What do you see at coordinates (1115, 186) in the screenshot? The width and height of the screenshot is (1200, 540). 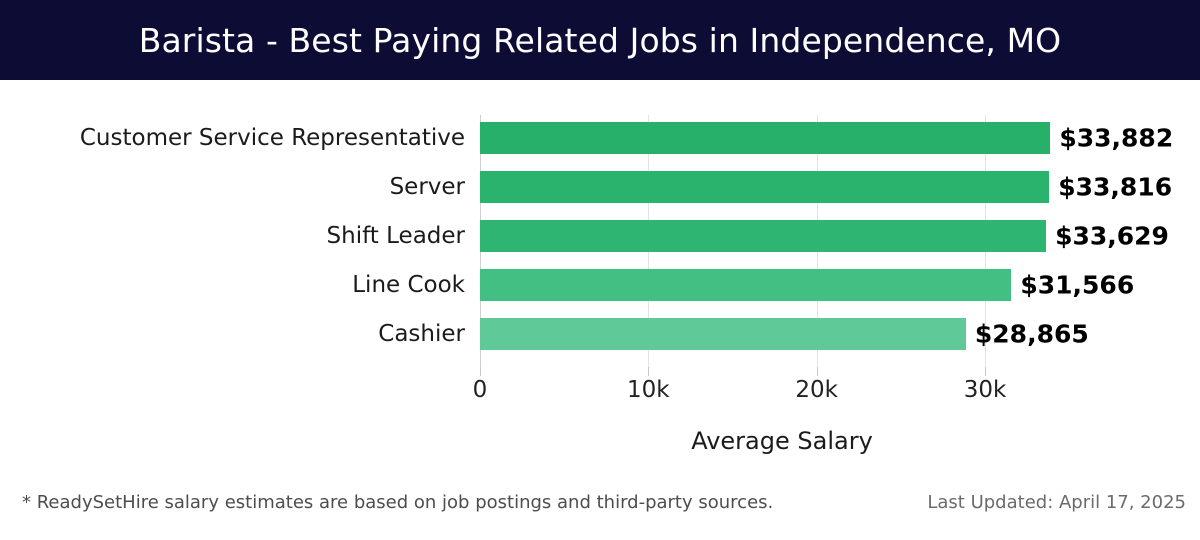 I see `bar-value-label: $33,816` at bounding box center [1115, 186].